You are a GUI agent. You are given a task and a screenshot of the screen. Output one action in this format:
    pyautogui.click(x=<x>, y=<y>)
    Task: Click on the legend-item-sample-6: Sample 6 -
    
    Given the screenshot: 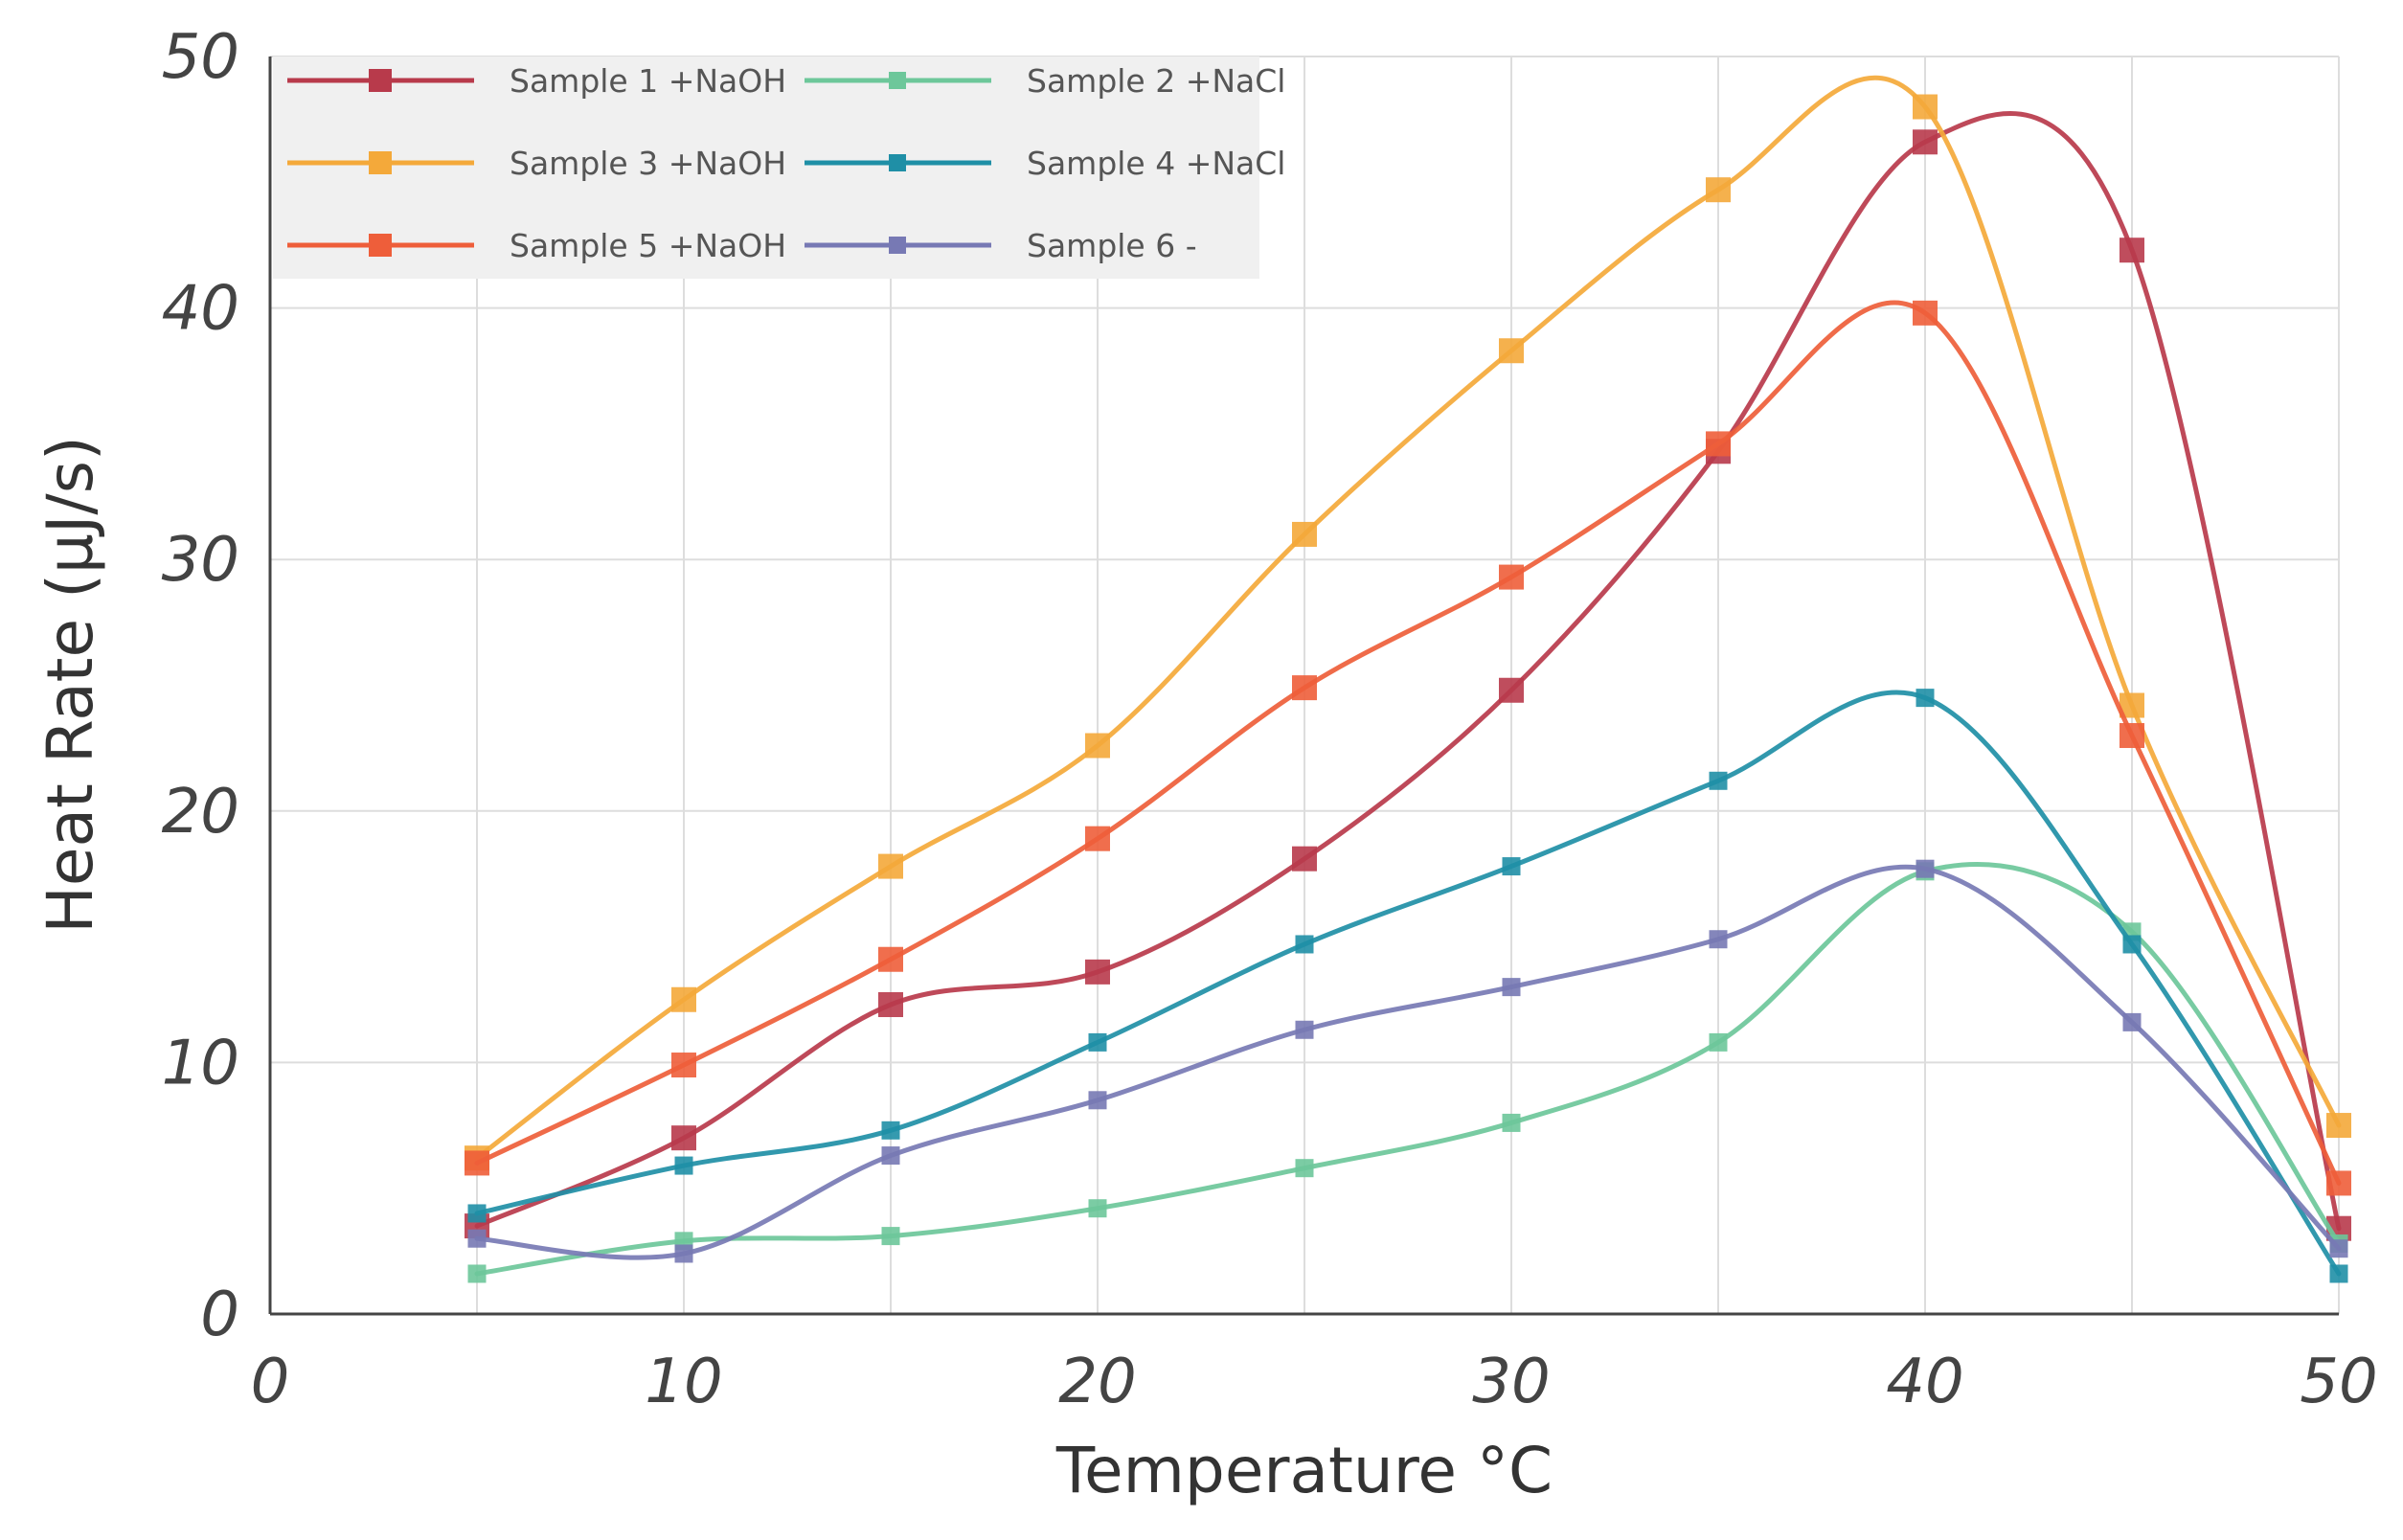 What is the action you would take?
    pyautogui.click(x=1001, y=245)
    